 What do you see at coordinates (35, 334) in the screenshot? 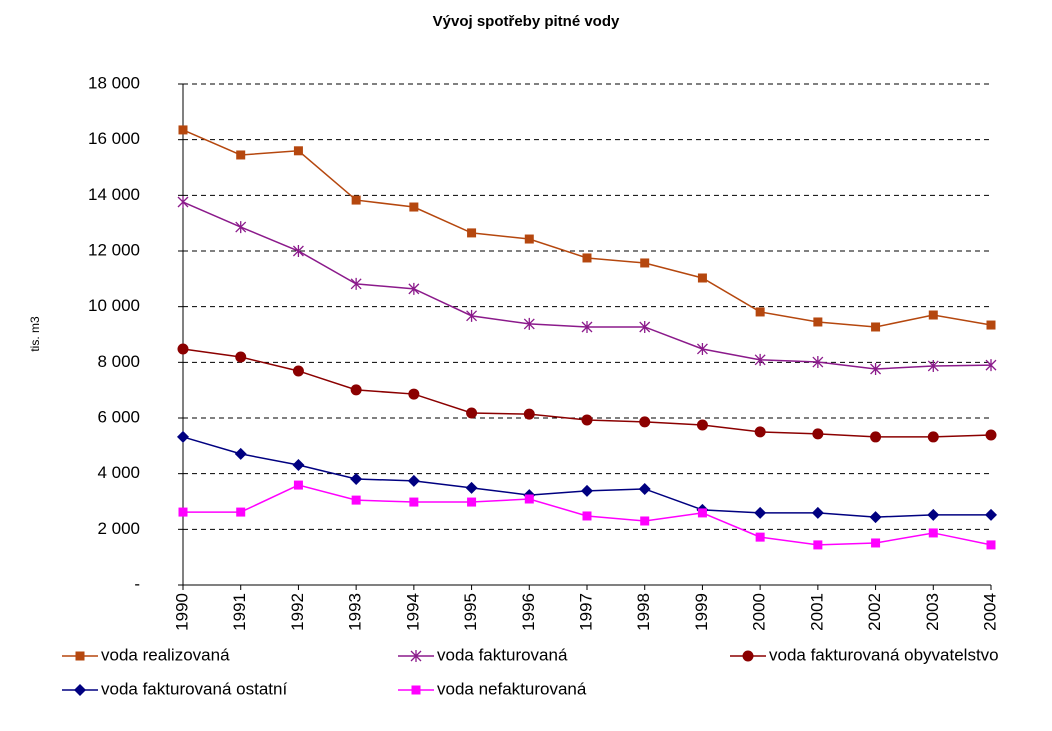
I see `y-axis-label: tis. m3` at bounding box center [35, 334].